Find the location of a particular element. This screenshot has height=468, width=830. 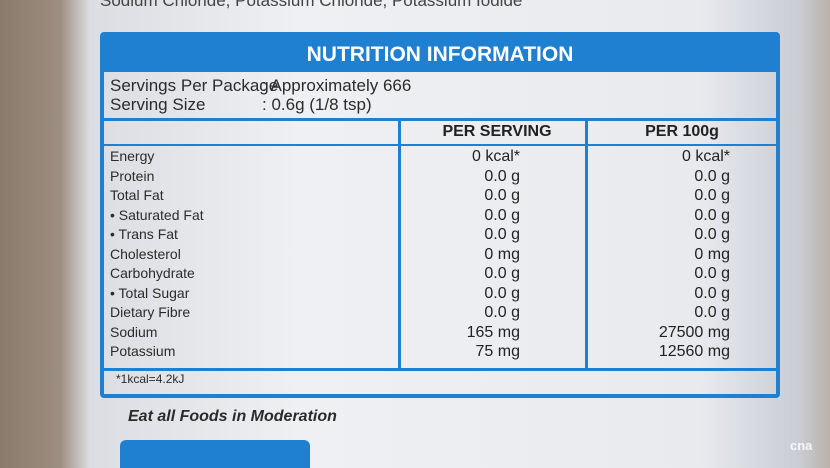

footer-note: Eat all Foods in Moderation is located at coordinates (232, 416).